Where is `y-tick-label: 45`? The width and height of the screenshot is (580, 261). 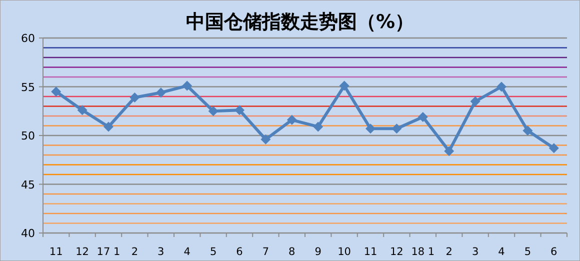 y-tick-label: 45 is located at coordinates (28, 185).